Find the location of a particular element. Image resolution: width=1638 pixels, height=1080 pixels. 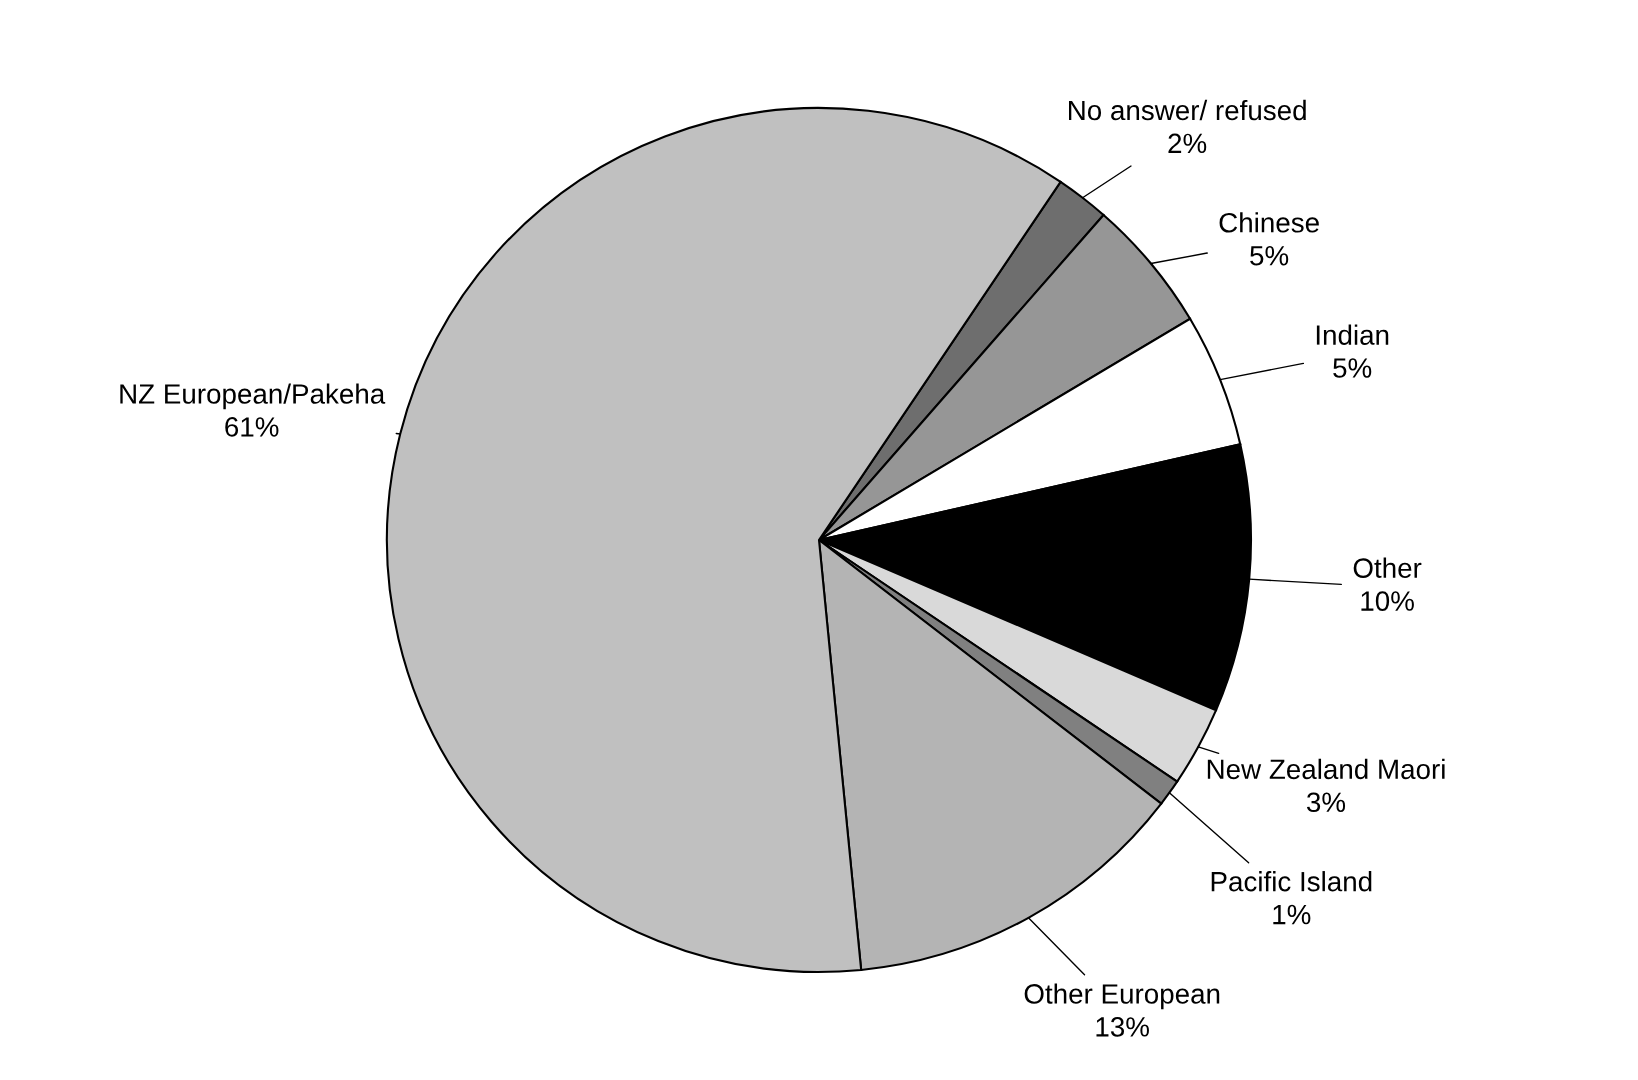

data-label: 13% is located at coordinates (1122, 1027).